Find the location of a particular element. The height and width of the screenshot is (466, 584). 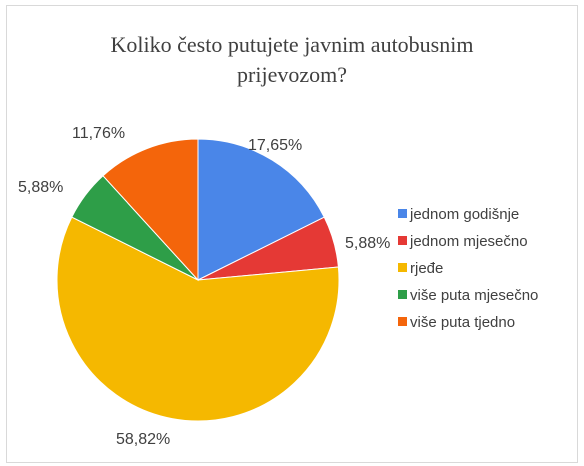

pie-slice-jednom-godisnje is located at coordinates (261, 209).